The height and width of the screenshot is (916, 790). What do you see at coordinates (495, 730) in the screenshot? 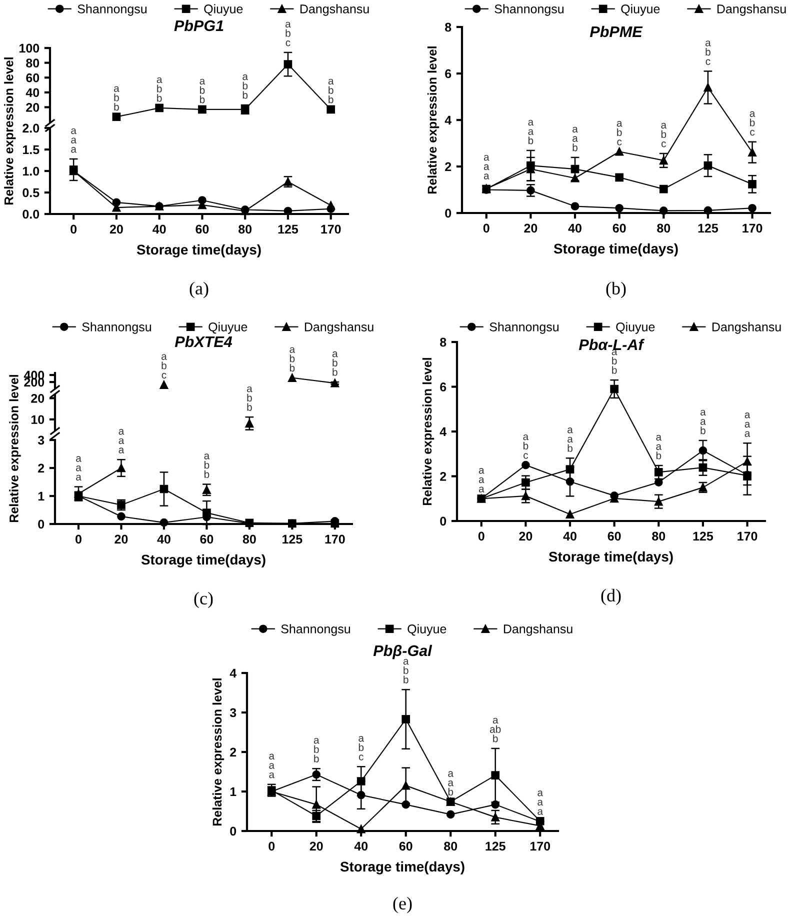
I see `annotation: a ab b` at bounding box center [495, 730].